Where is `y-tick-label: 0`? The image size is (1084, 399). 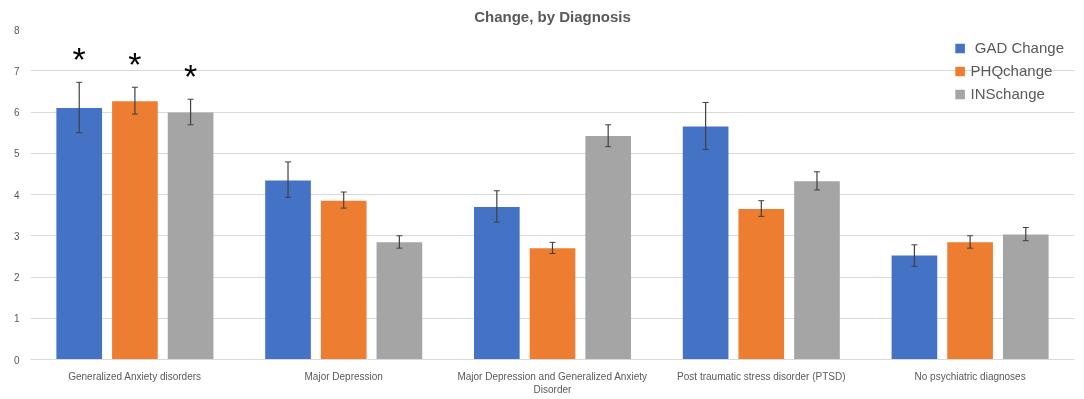
y-tick-label: 0 is located at coordinates (16, 360).